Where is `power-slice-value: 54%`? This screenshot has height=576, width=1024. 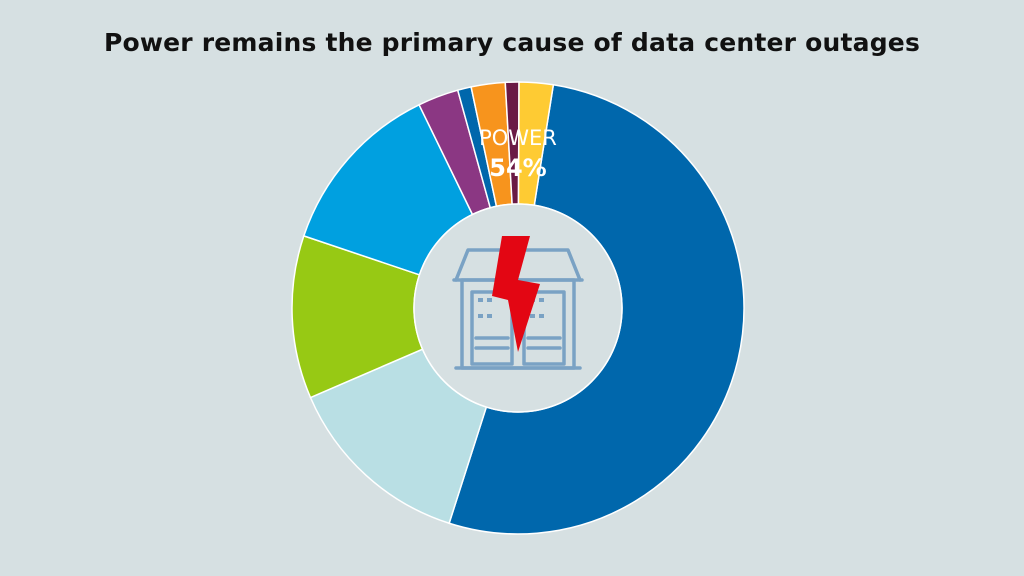
power-slice-value: 54% is located at coordinates (517, 168).